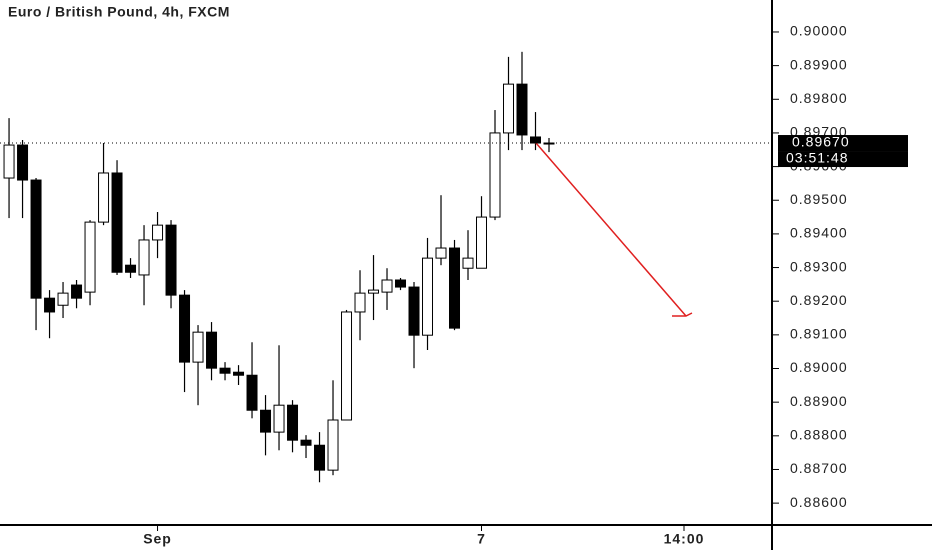  Describe the element at coordinates (819, 401) in the screenshot. I see `y-tick-label: 0.88900` at that location.